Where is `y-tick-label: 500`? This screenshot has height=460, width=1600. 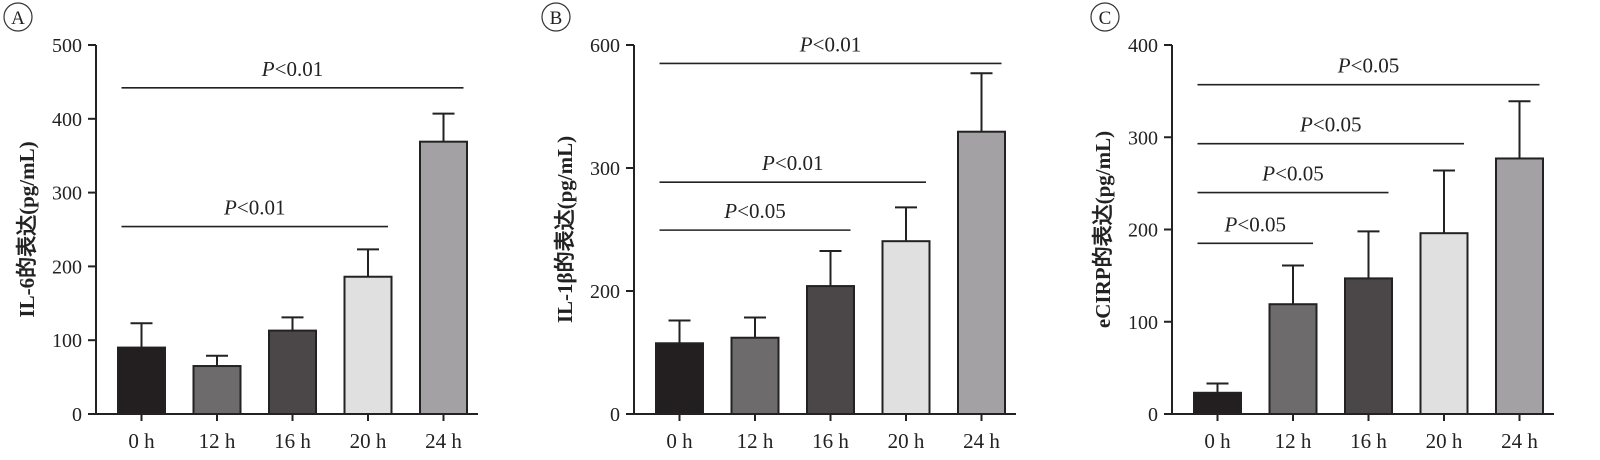
y-tick-label: 500 is located at coordinates (67, 46).